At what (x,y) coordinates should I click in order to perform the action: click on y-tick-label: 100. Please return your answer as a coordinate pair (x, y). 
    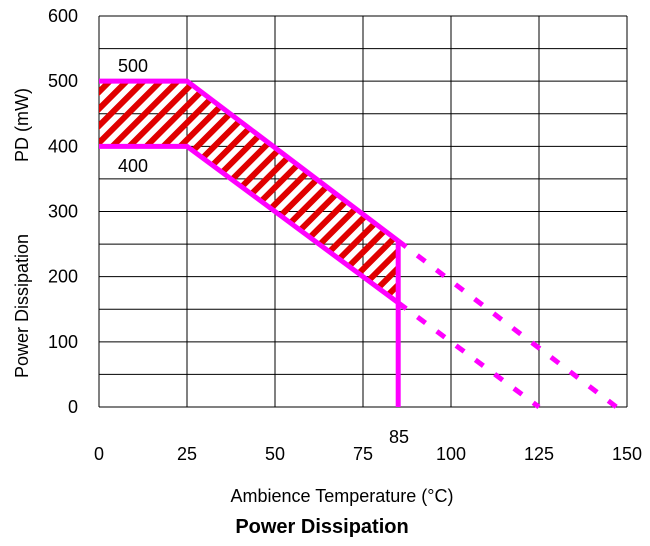
    Looking at the image, I should click on (63, 342).